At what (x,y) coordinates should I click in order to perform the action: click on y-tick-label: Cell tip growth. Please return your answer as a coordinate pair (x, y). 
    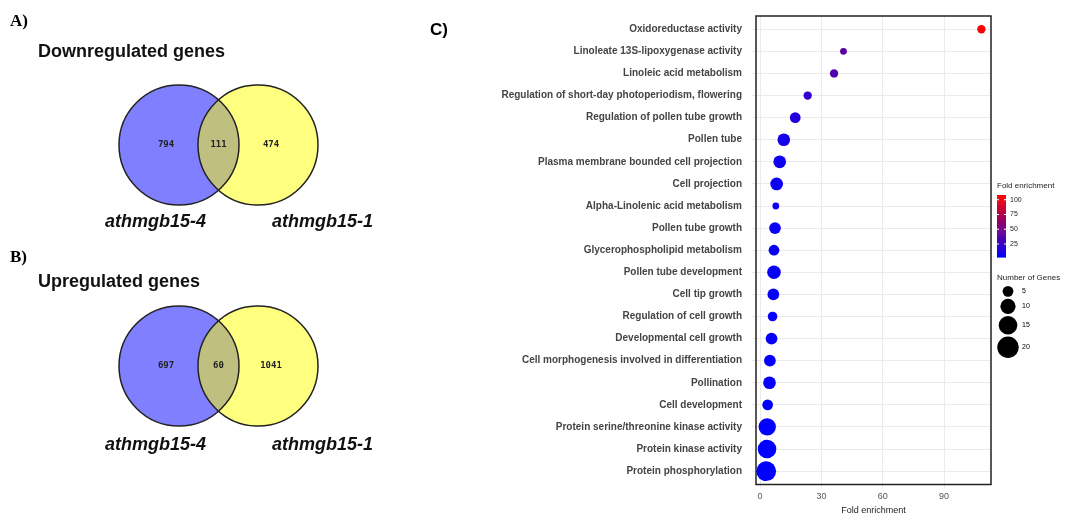
    Looking at the image, I should click on (707, 294).